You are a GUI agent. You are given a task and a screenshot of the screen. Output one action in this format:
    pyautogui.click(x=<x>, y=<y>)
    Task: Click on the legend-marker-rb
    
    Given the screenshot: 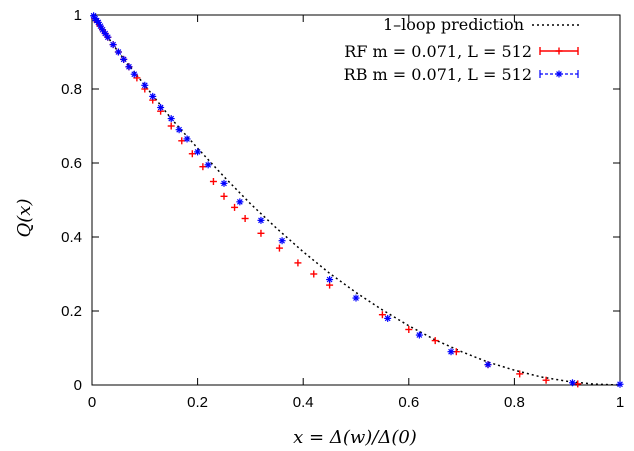 What is the action you would take?
    pyautogui.click(x=559, y=74)
    